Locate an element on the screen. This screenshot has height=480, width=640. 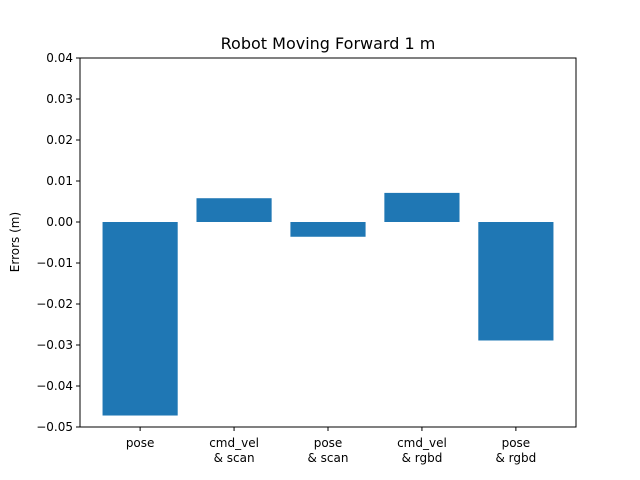
y-tick-label: −0.04 is located at coordinates (54, 386).